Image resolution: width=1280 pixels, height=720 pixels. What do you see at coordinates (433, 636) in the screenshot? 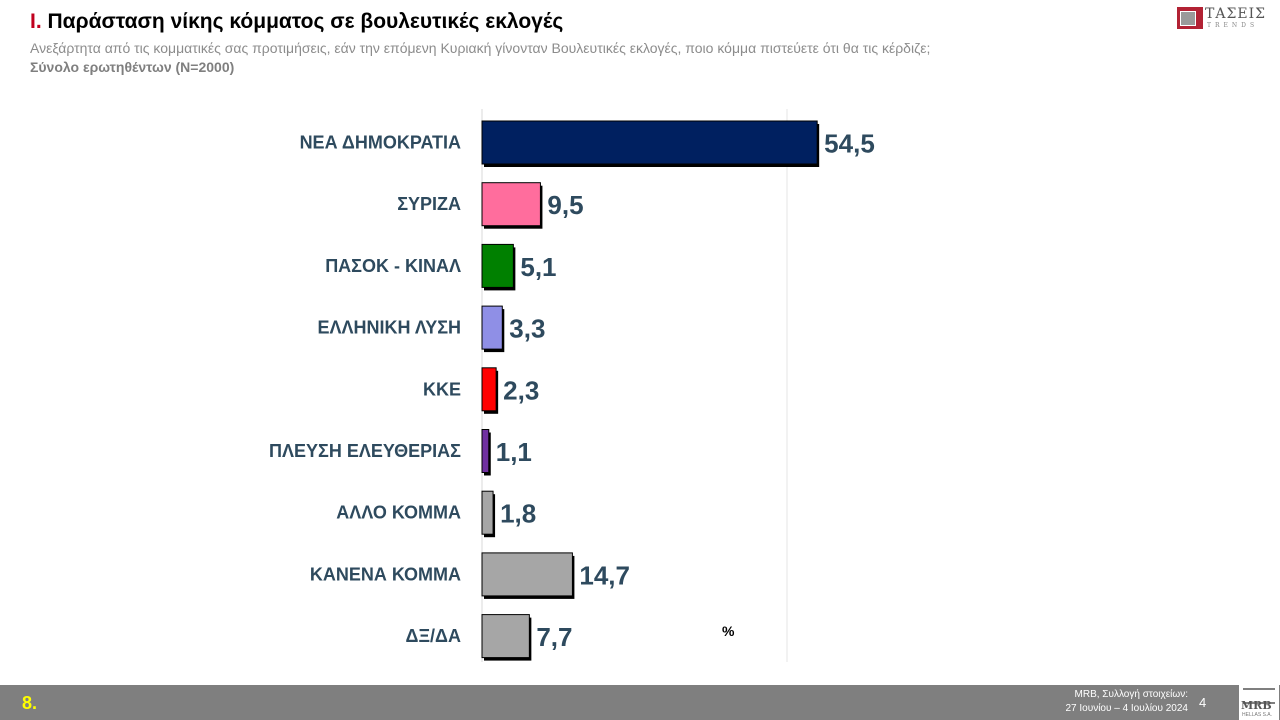
I see `category-label: ΔΞ/ΔΑ` at bounding box center [433, 636].